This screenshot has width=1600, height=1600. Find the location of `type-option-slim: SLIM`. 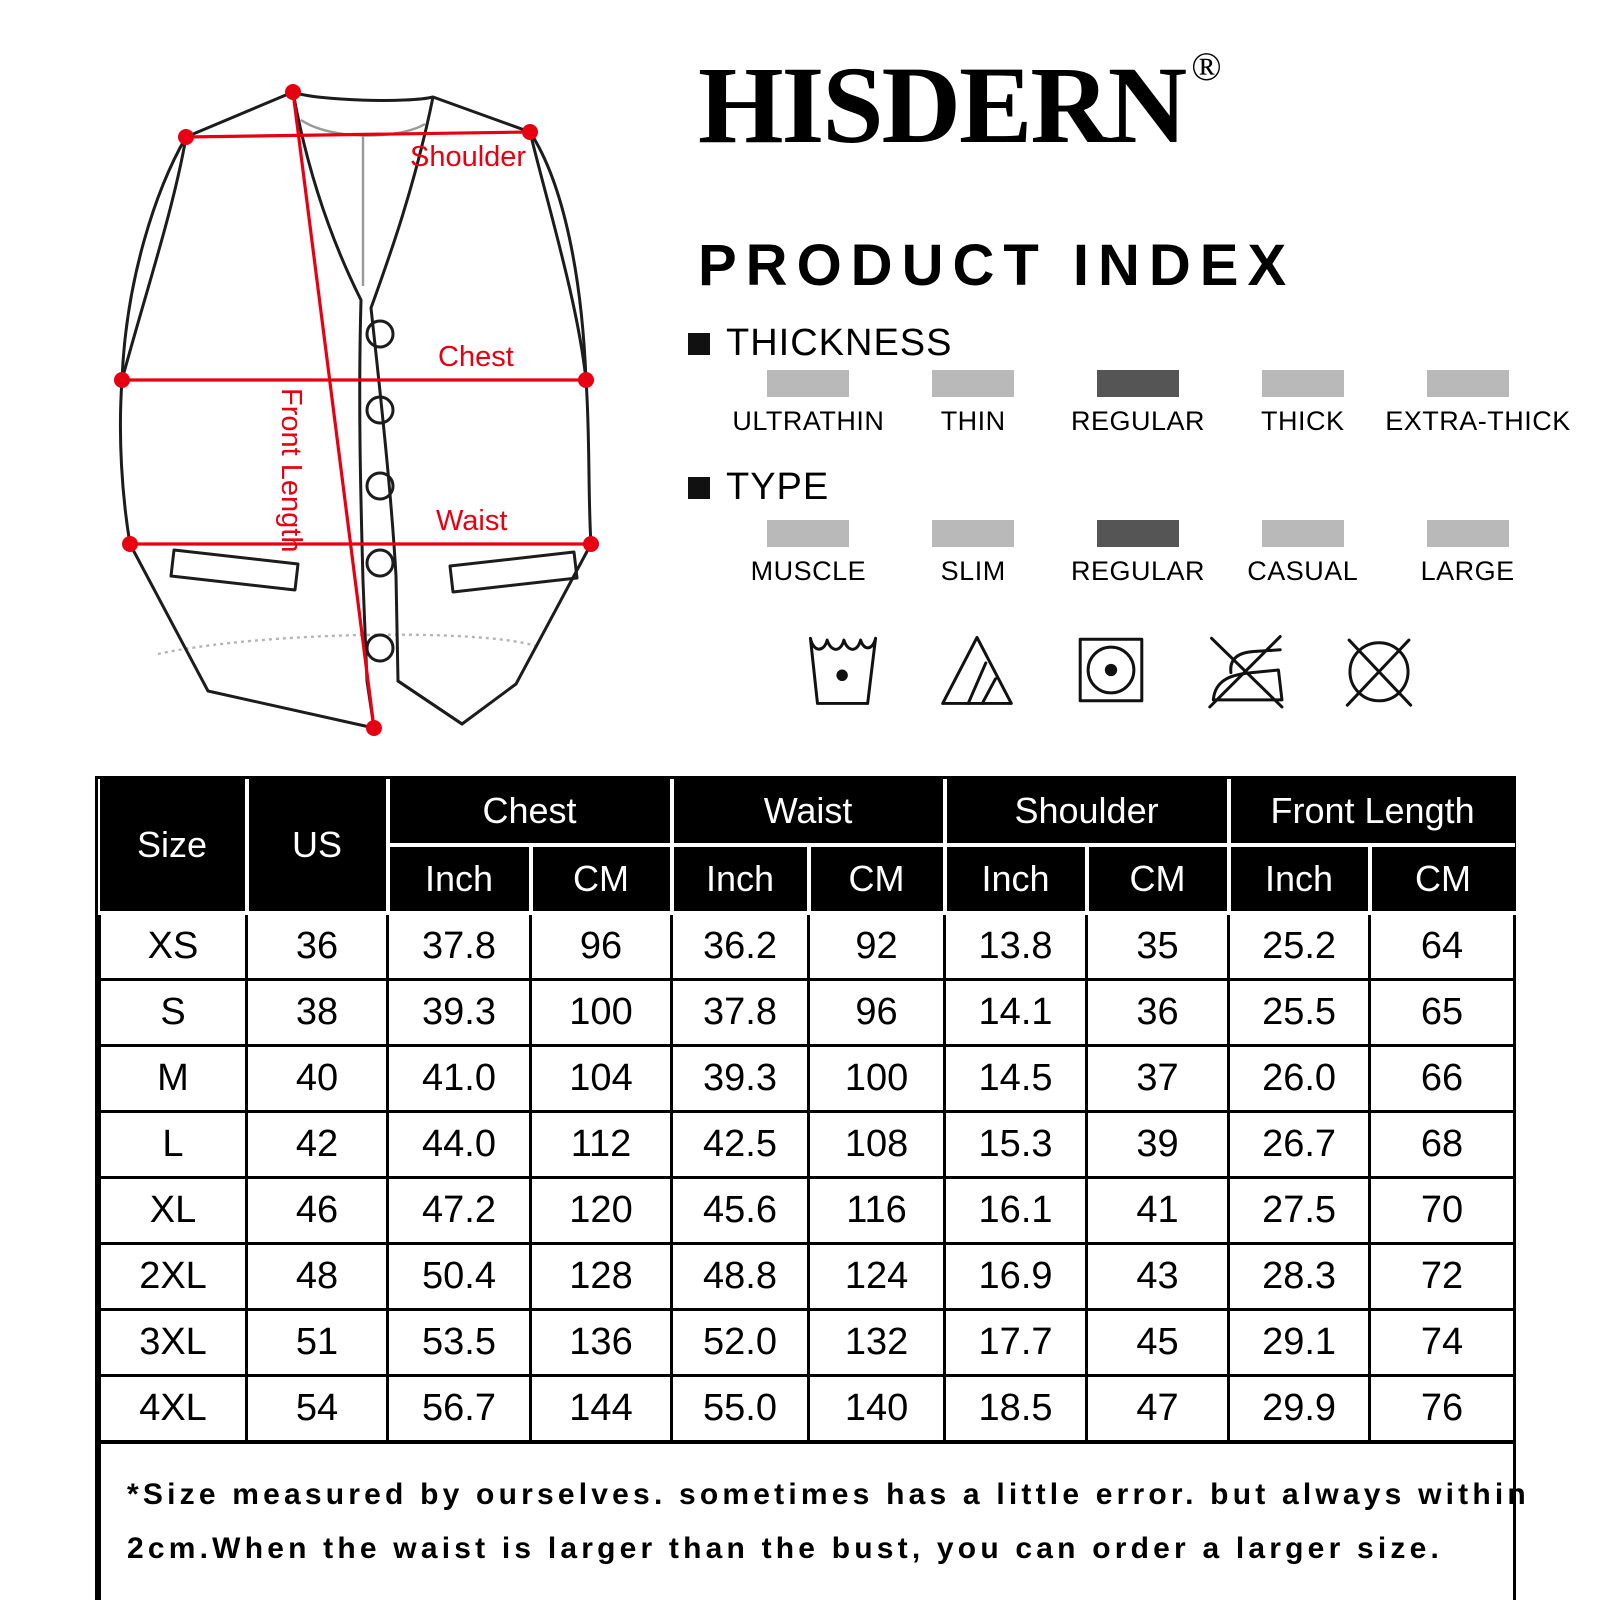

type-option-slim: SLIM is located at coordinates (973, 553).